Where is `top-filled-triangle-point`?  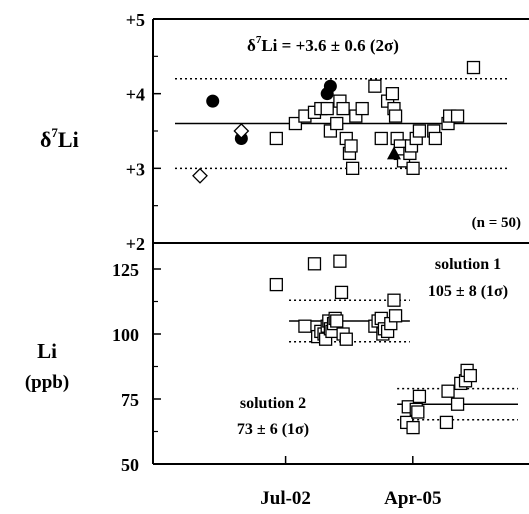
top-filled-triangle-point is located at coordinates (393, 153).